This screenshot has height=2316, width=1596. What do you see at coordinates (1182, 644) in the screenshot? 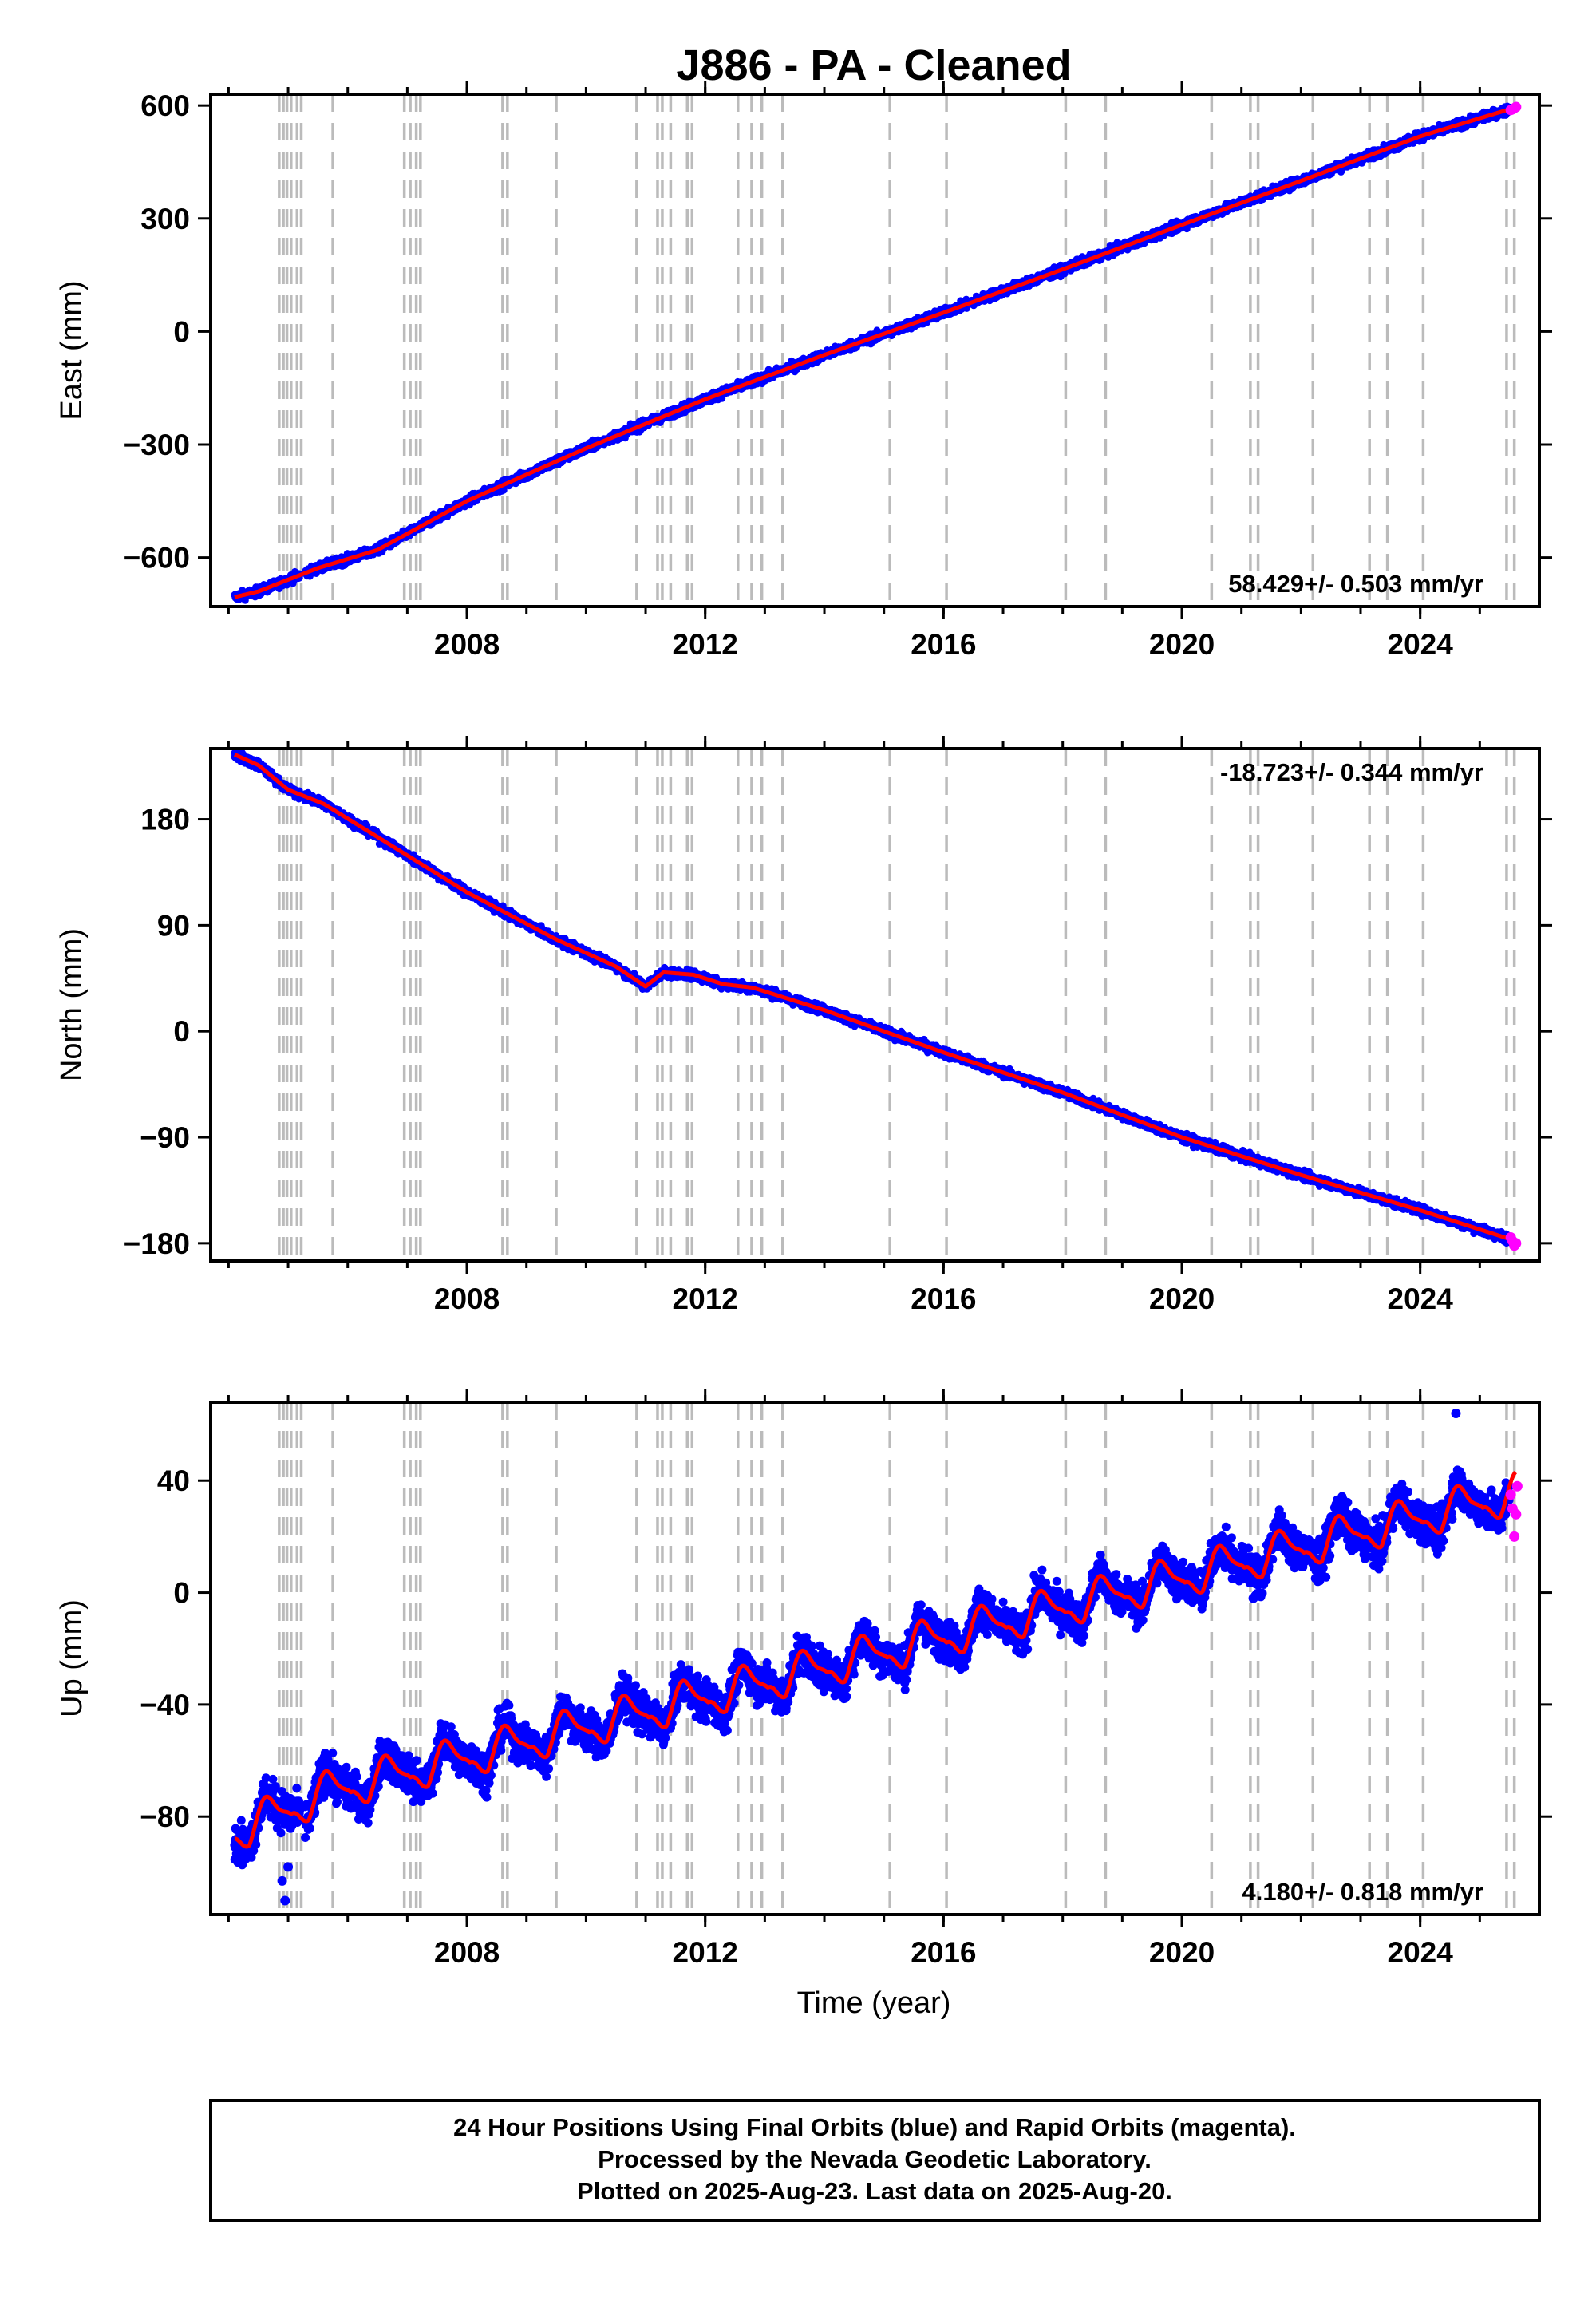
I see `x-tick-label: 2020` at bounding box center [1182, 644].